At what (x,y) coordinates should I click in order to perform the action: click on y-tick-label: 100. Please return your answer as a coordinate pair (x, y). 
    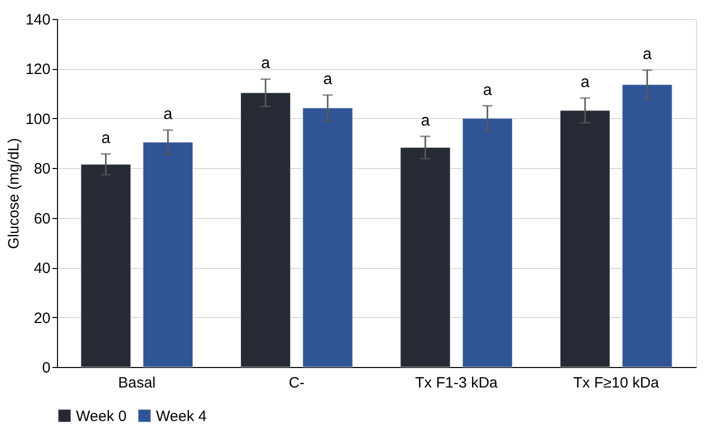
    Looking at the image, I should click on (37, 119).